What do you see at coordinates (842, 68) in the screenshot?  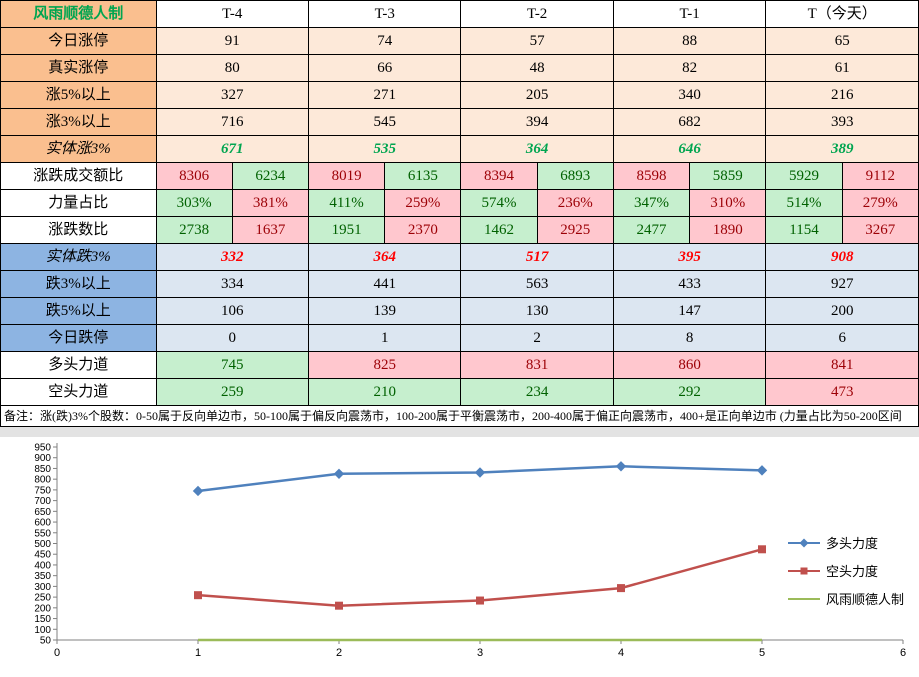 I see `cell: 61` at bounding box center [842, 68].